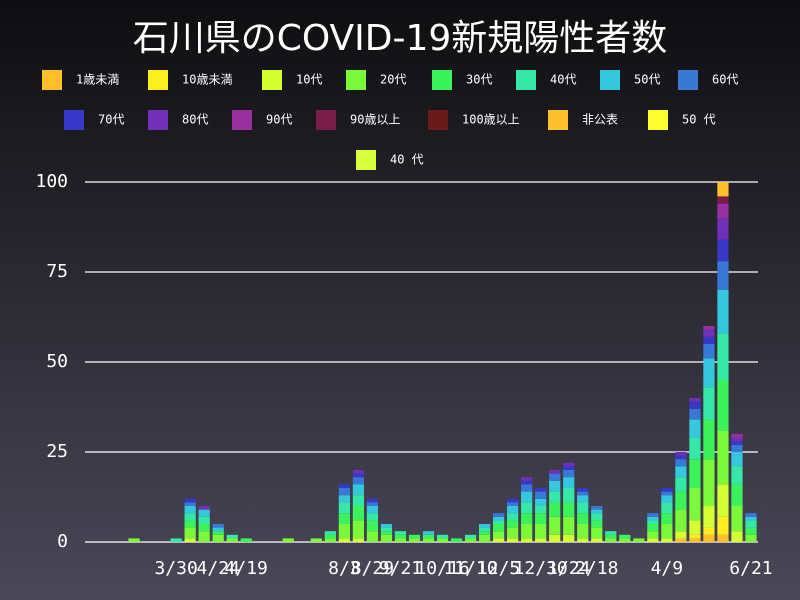 Image resolution: width=800 pixels, height=600 pixels. I want to click on x-tick-label: 2/18, so click(596, 568).